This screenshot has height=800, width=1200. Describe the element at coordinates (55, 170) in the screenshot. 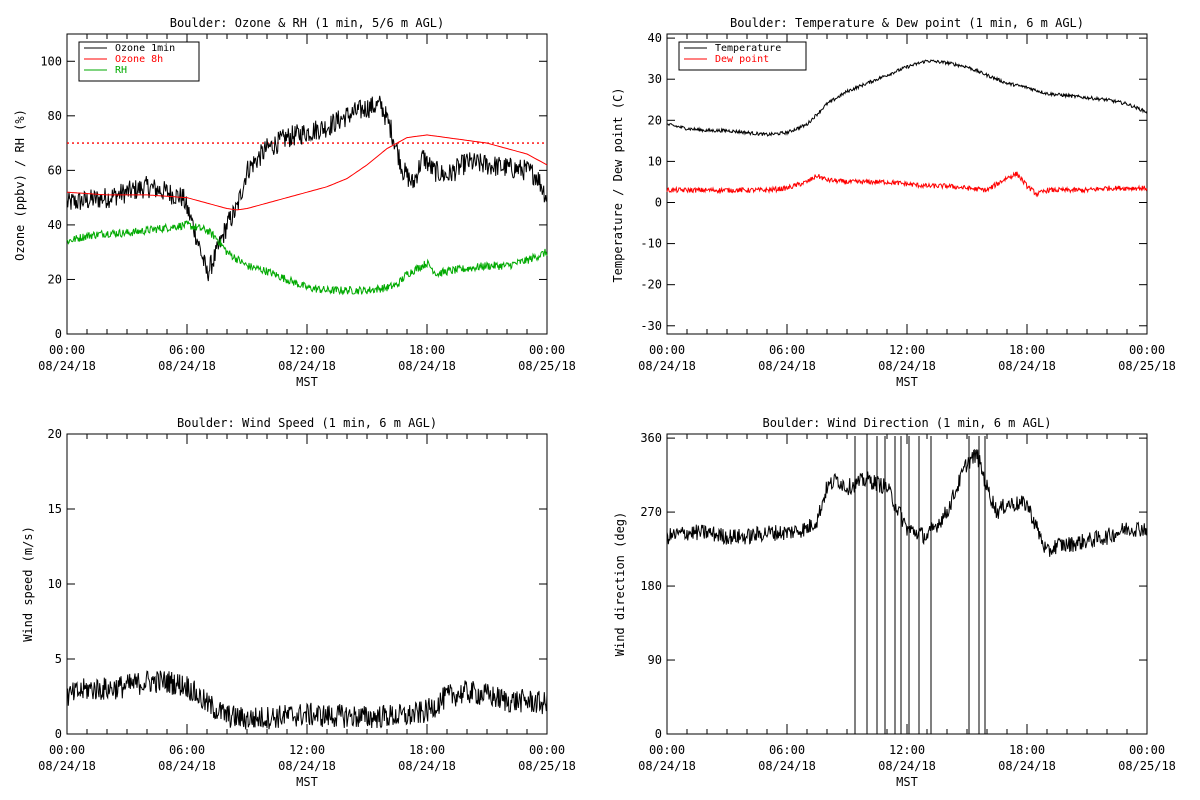

I see `y-tick-label: 60` at that location.